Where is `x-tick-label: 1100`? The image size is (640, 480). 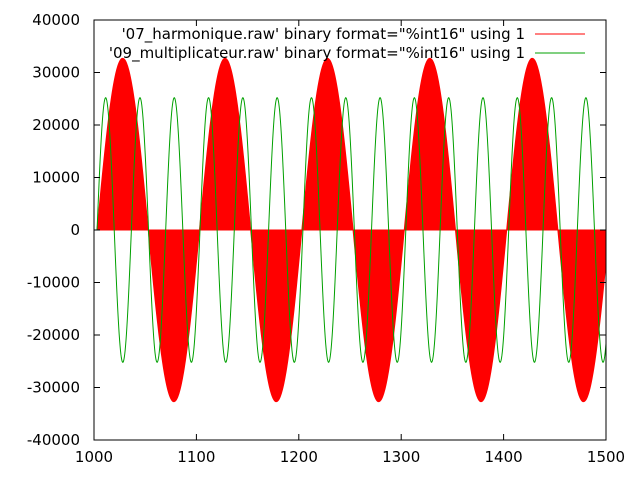 x-tick-label: 1100 is located at coordinates (196, 457).